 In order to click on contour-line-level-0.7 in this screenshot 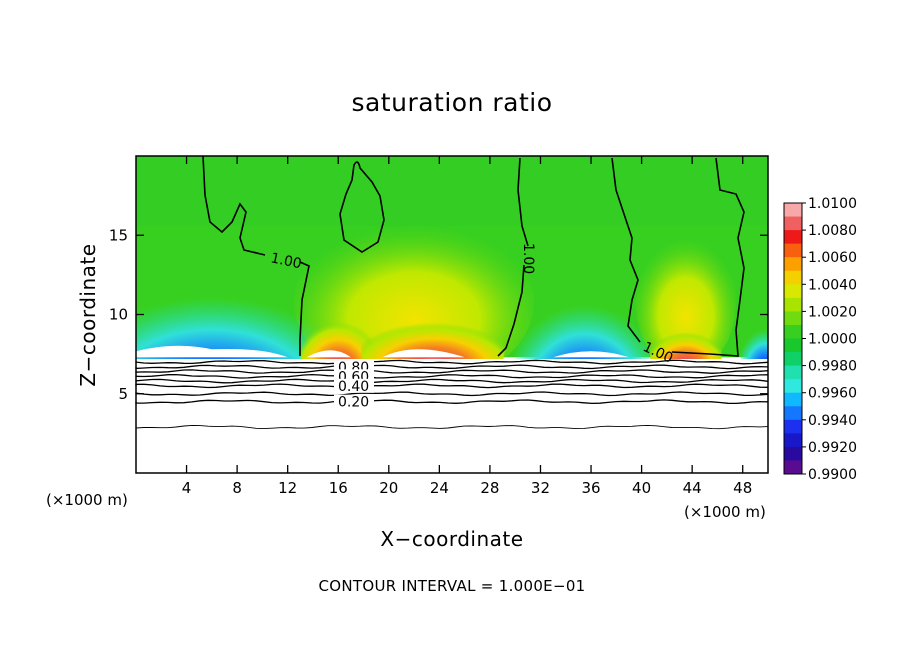, I will do `click(452, 371)`.